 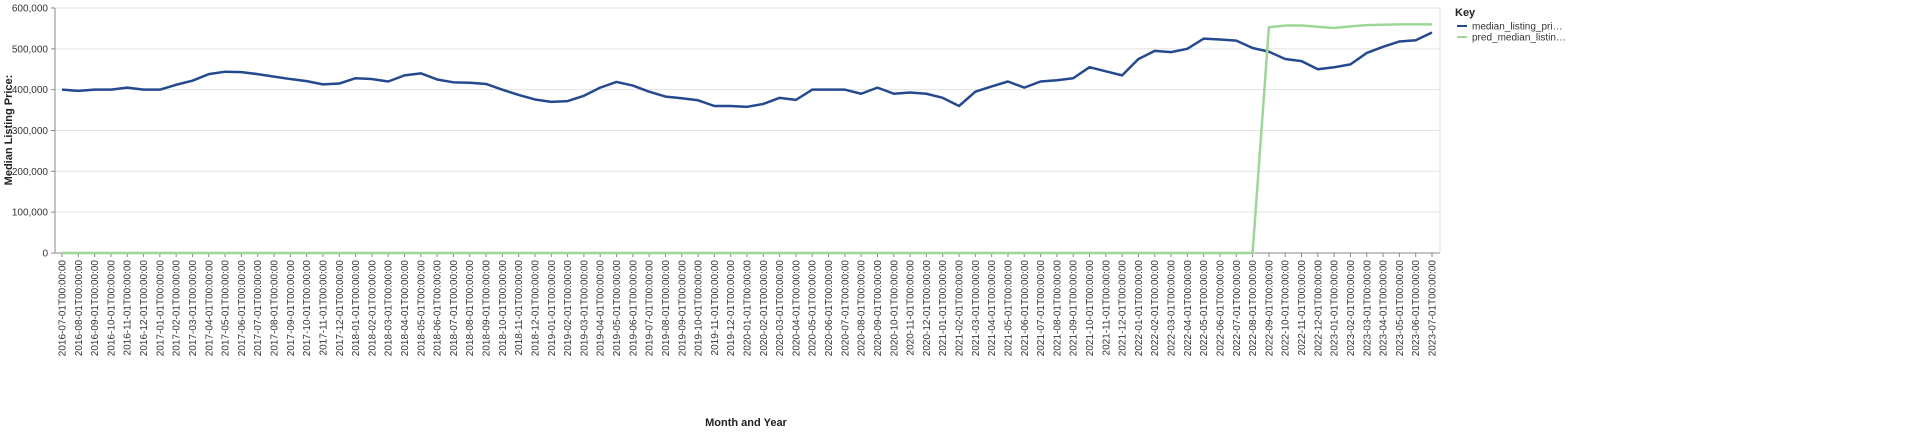 What do you see at coordinates (30, 213) in the screenshot?
I see `y-tick-label: 100,000` at bounding box center [30, 213].